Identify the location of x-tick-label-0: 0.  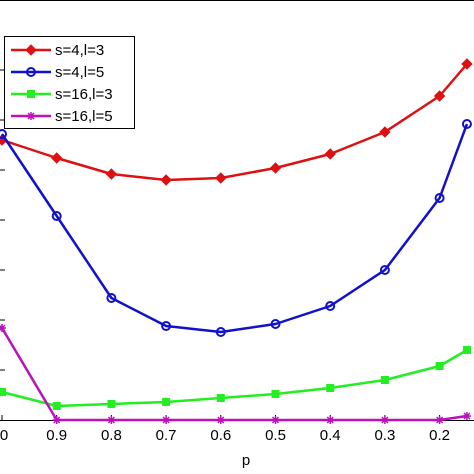
(4, 435).